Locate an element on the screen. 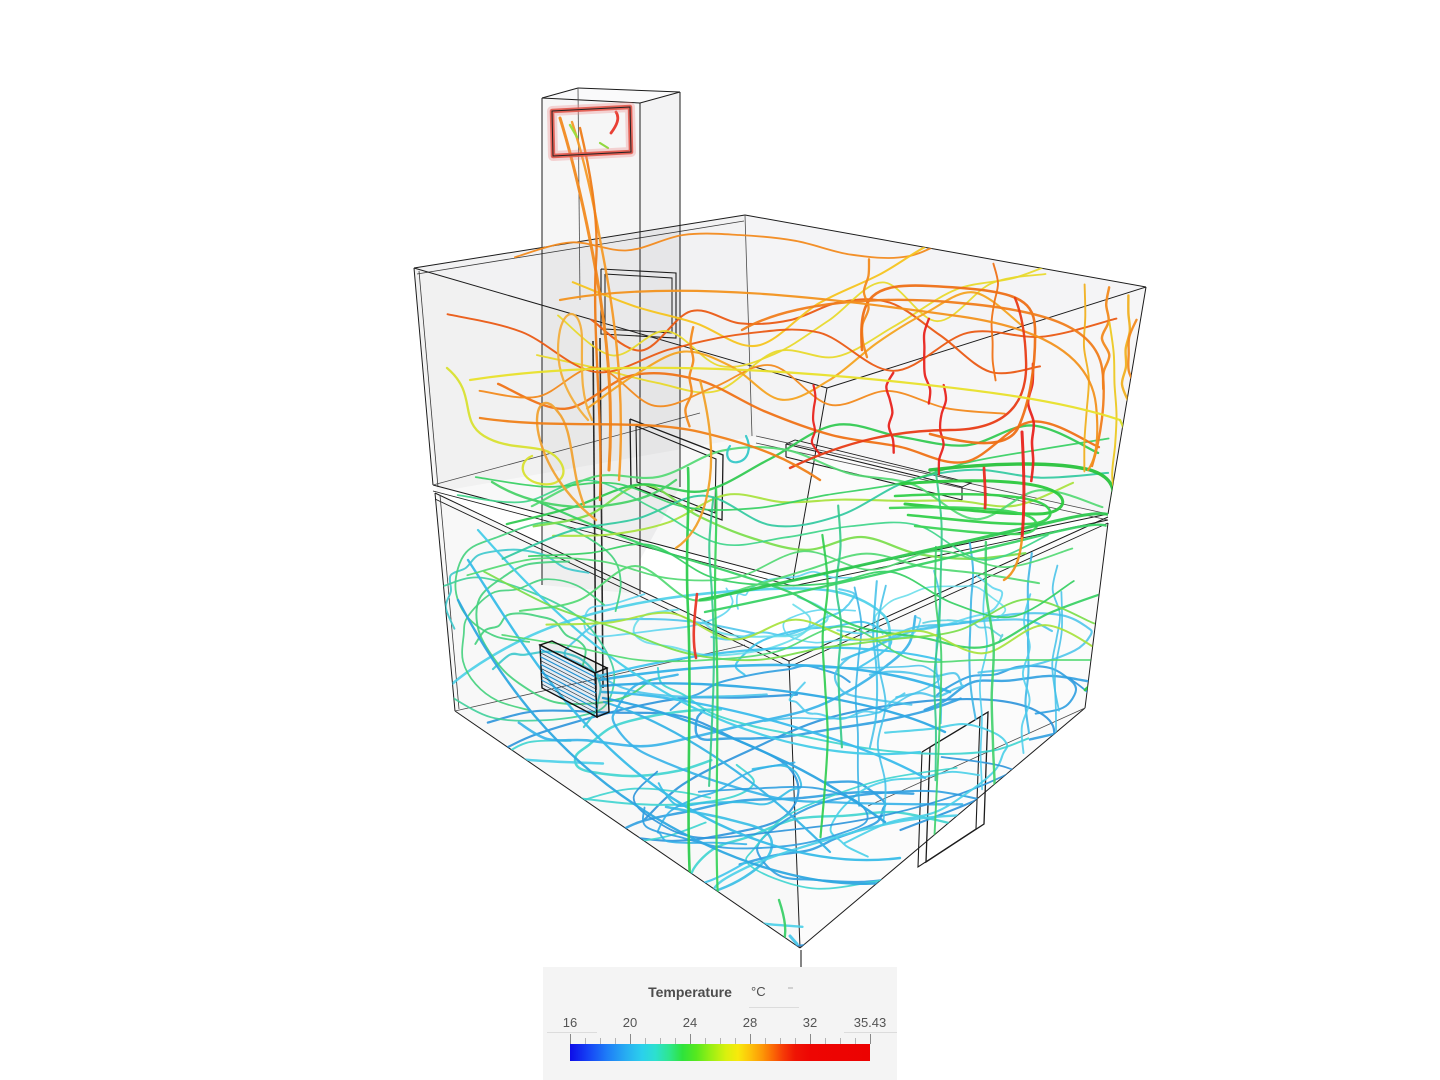  legend-tick-label: 35.43 is located at coordinates (870, 1022).